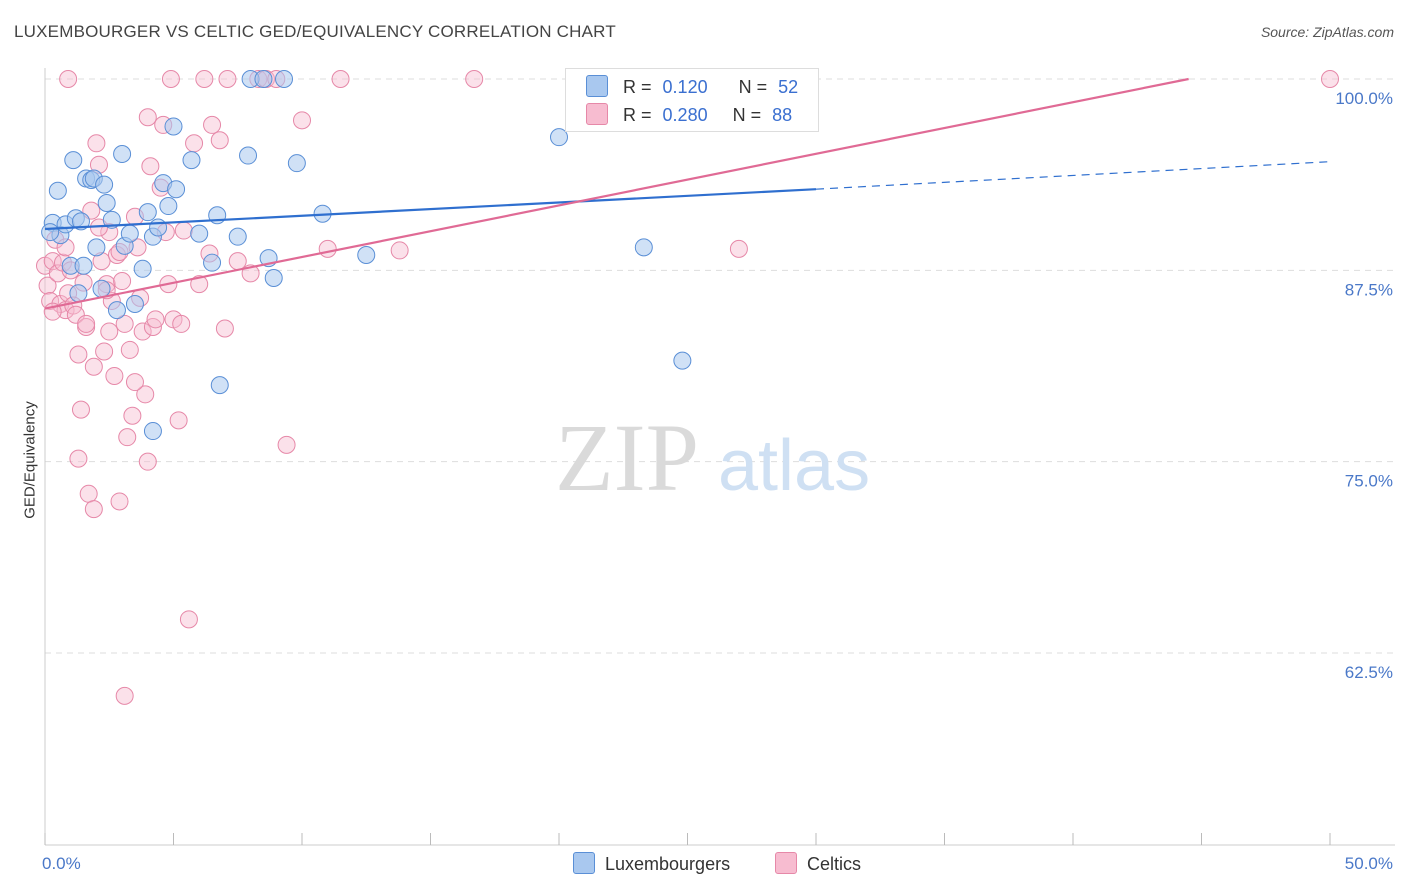 The height and width of the screenshot is (892, 1406). Describe the element at coordinates (685, 87) in the screenshot. I see `legend-r-value: 0.120` at that location.